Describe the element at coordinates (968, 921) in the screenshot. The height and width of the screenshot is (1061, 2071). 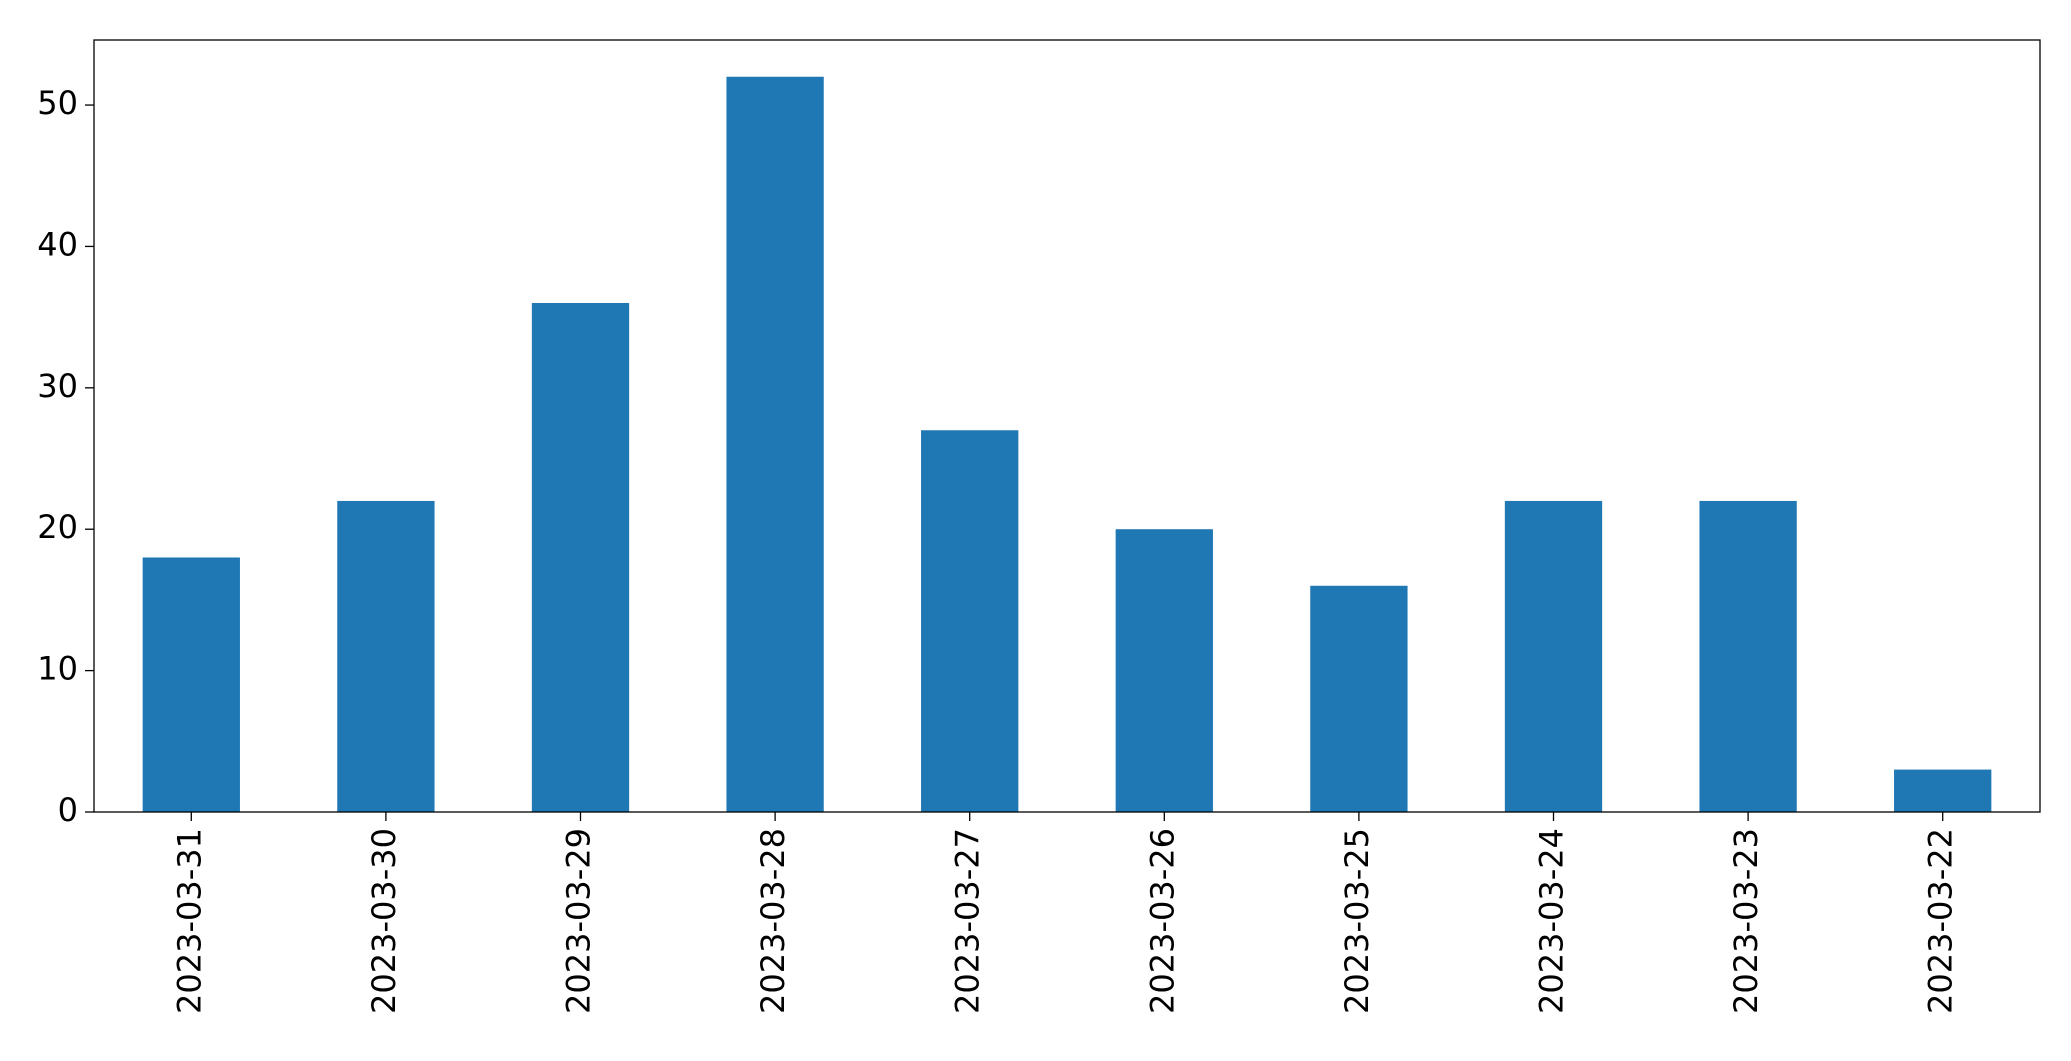
I see `x-tick-label: 2023-03-27` at that location.